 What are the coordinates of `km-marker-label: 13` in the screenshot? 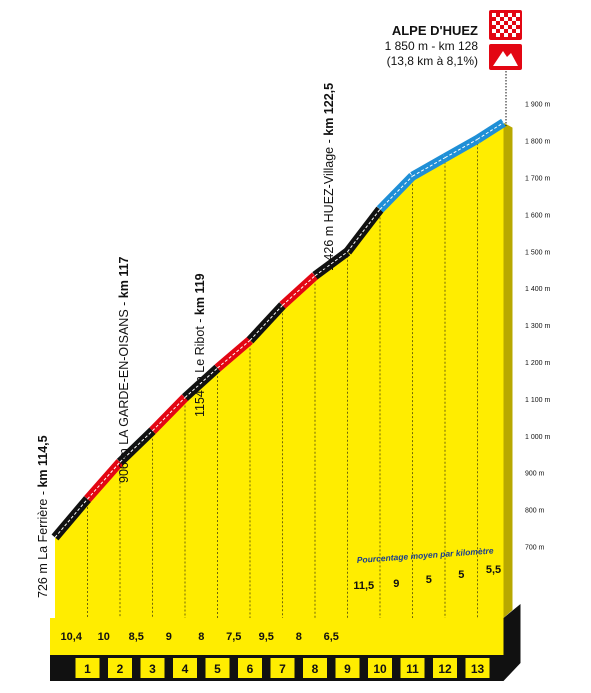 It's located at (478, 669).